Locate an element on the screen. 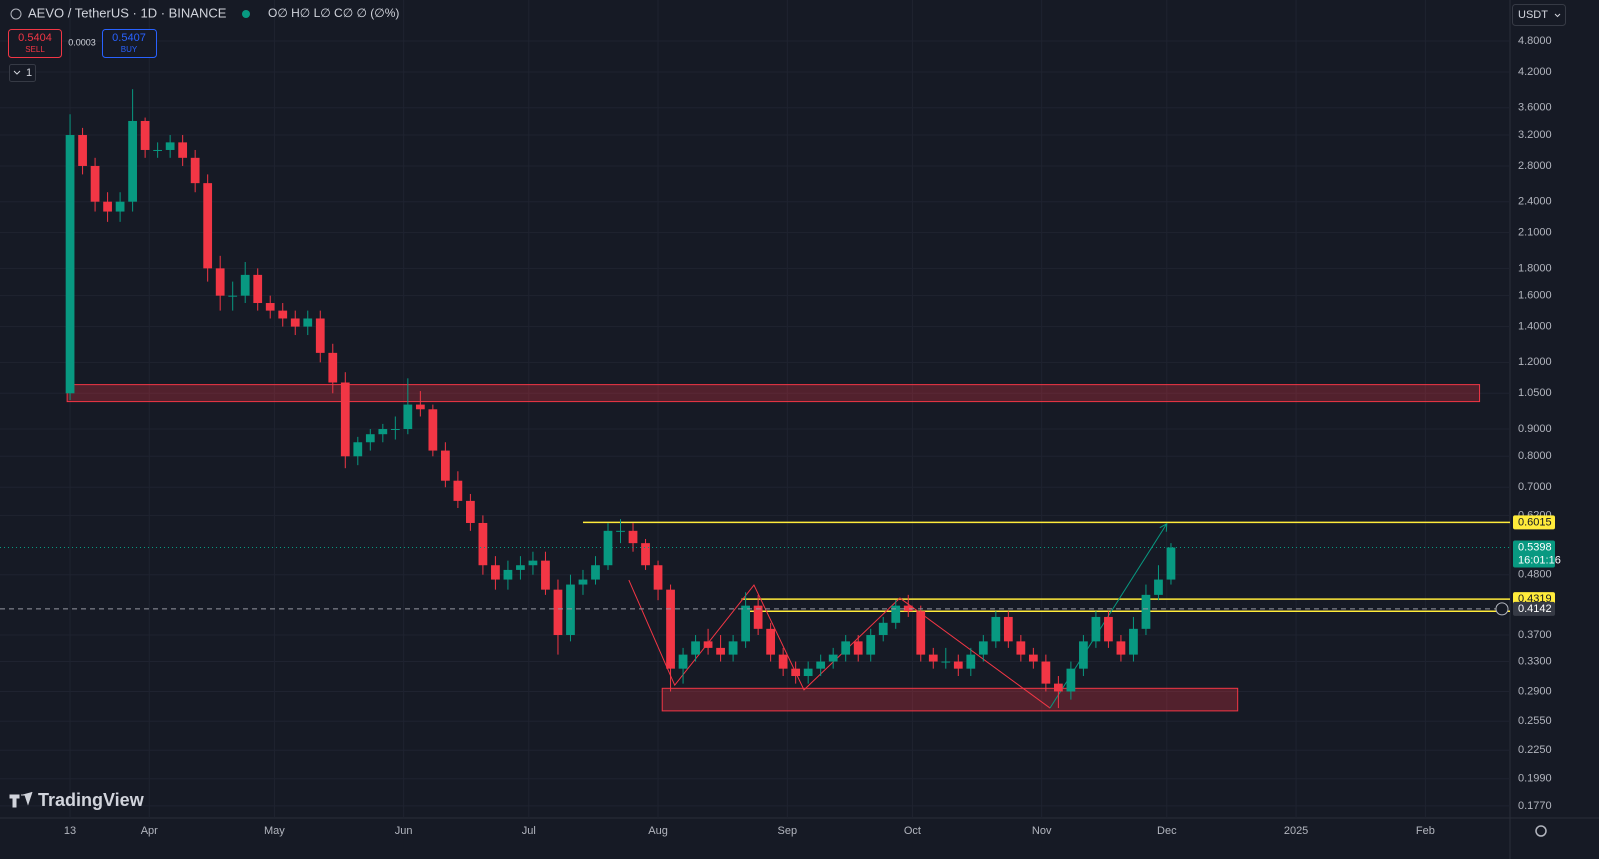 This screenshot has width=1599, height=859. sell-label: SELL is located at coordinates (35, 49).